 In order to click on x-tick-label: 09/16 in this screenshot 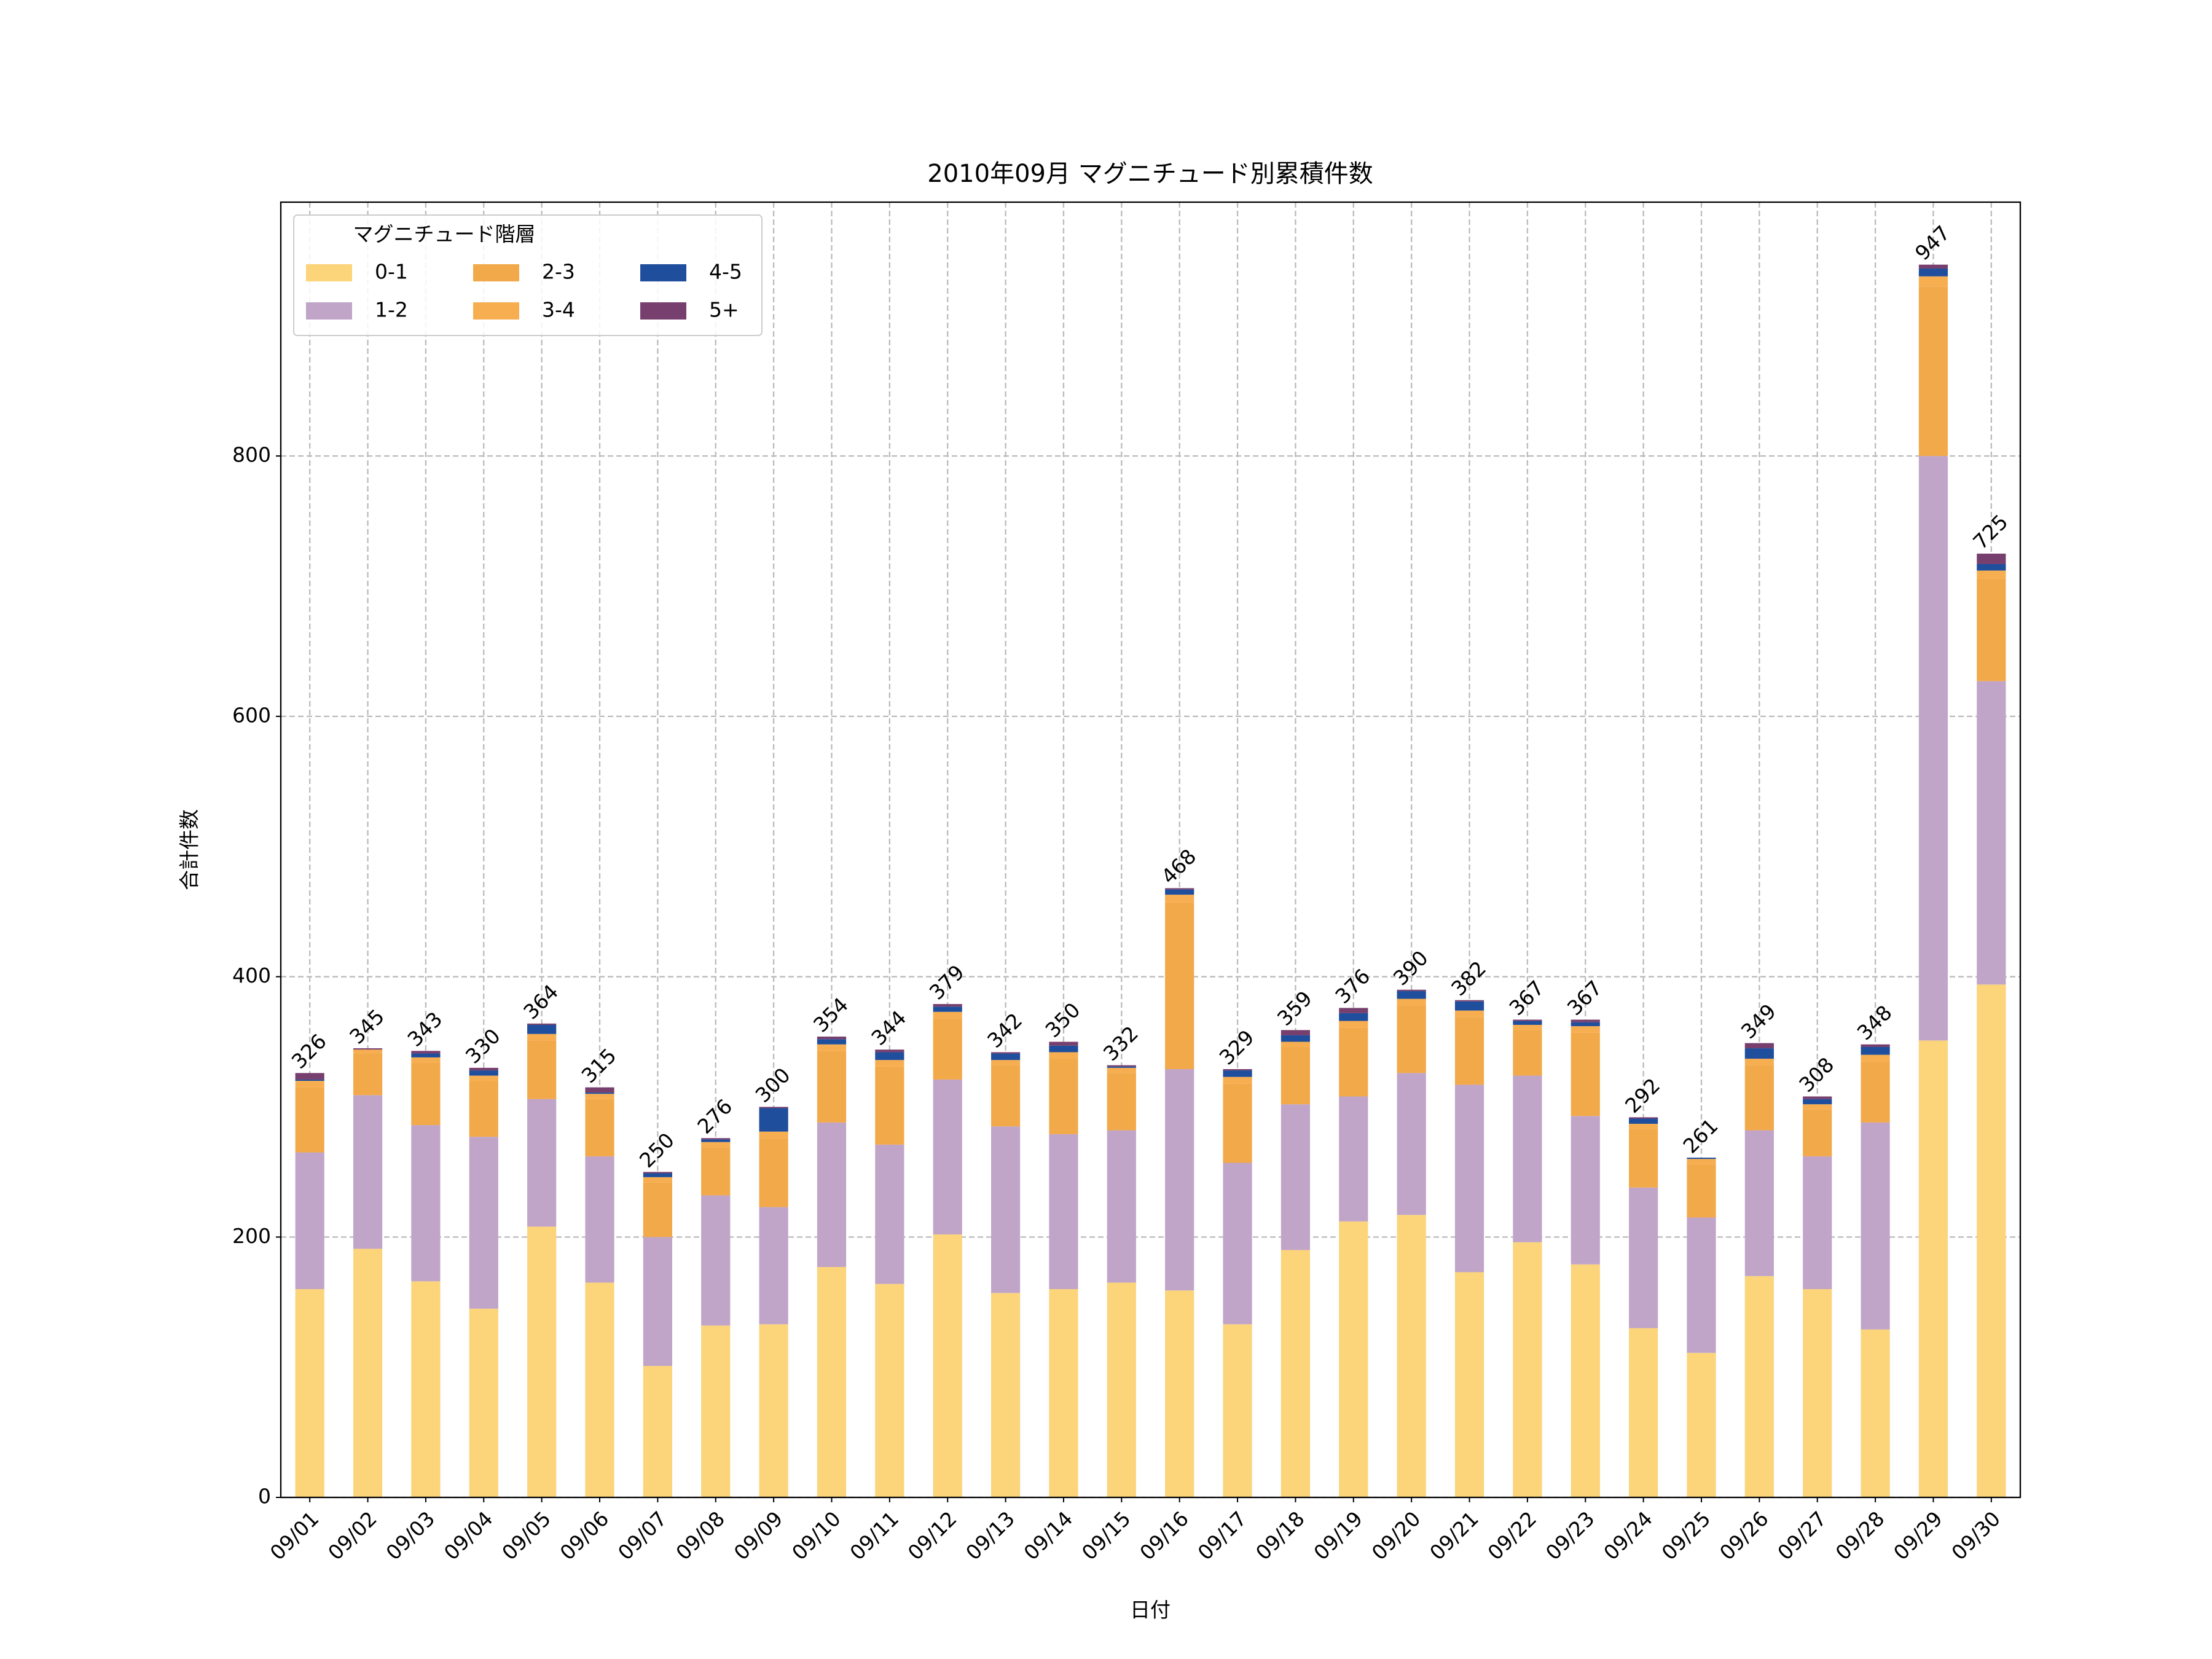, I will do `click(1164, 1536)`.